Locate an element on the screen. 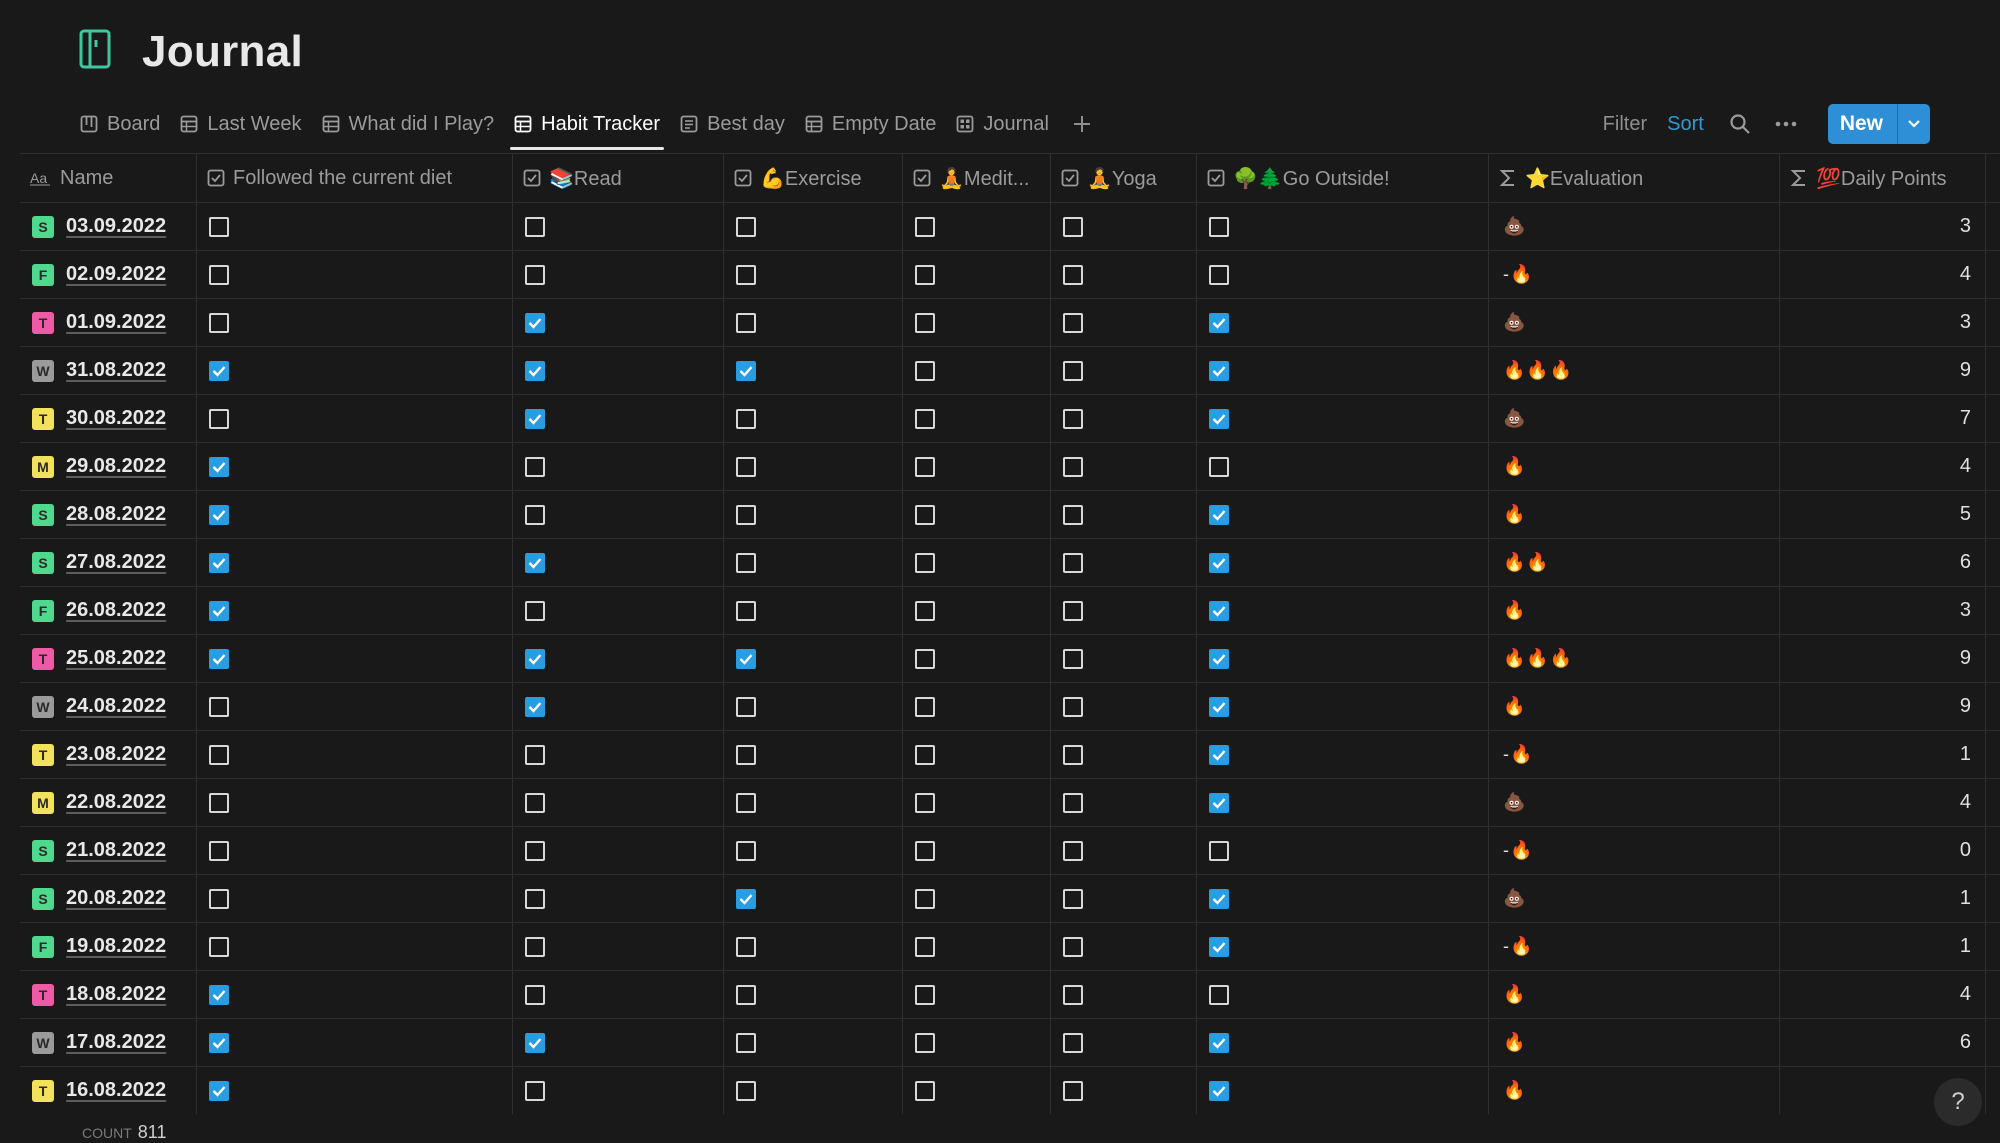  tab-empty-date: Empty Date is located at coordinates (870, 124).